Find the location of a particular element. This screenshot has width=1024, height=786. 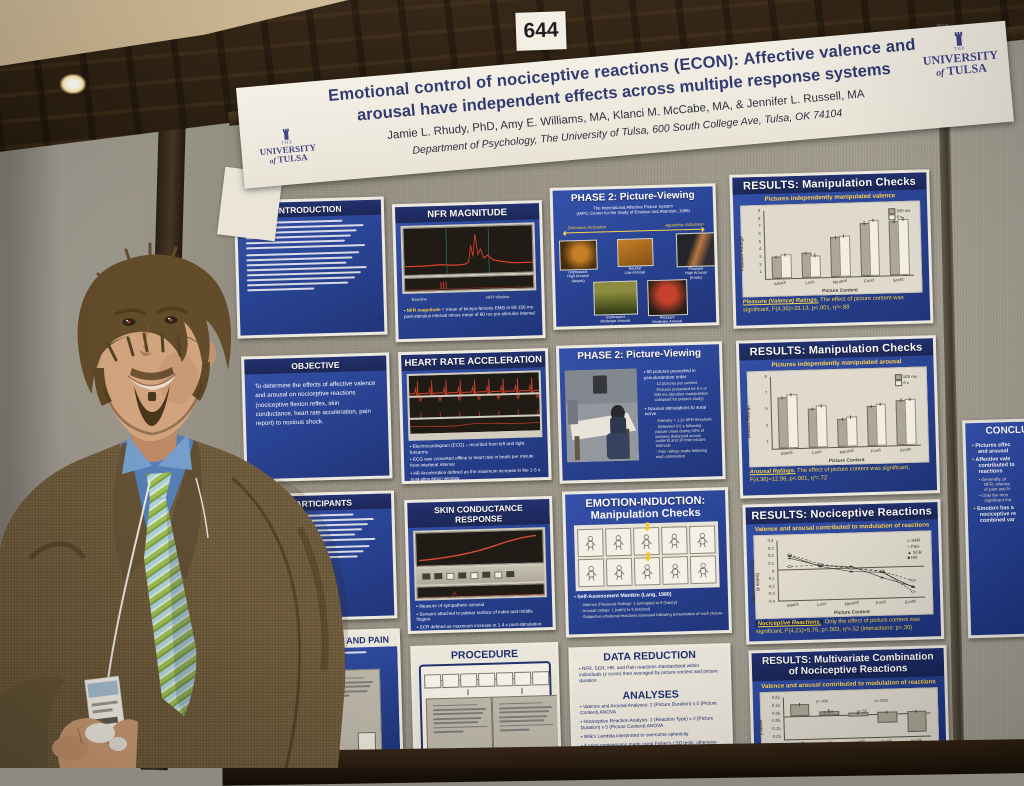

neutral-caption: Neutral Low Arousal is located at coordinates (635, 271).